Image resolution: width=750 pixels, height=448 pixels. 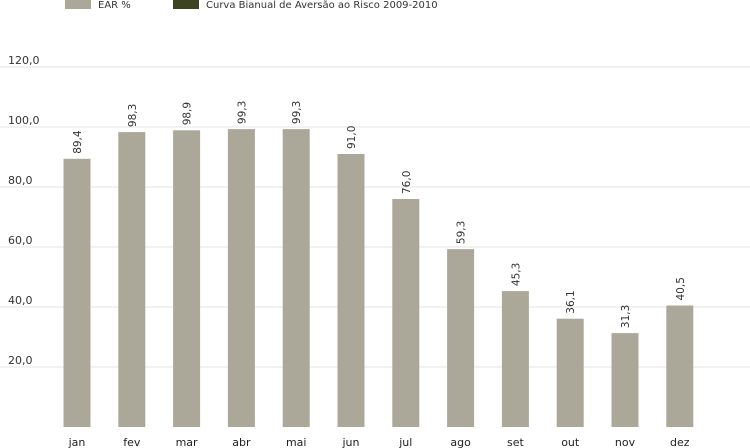 I want to click on x-tick-label: abr, so click(x=241, y=442).